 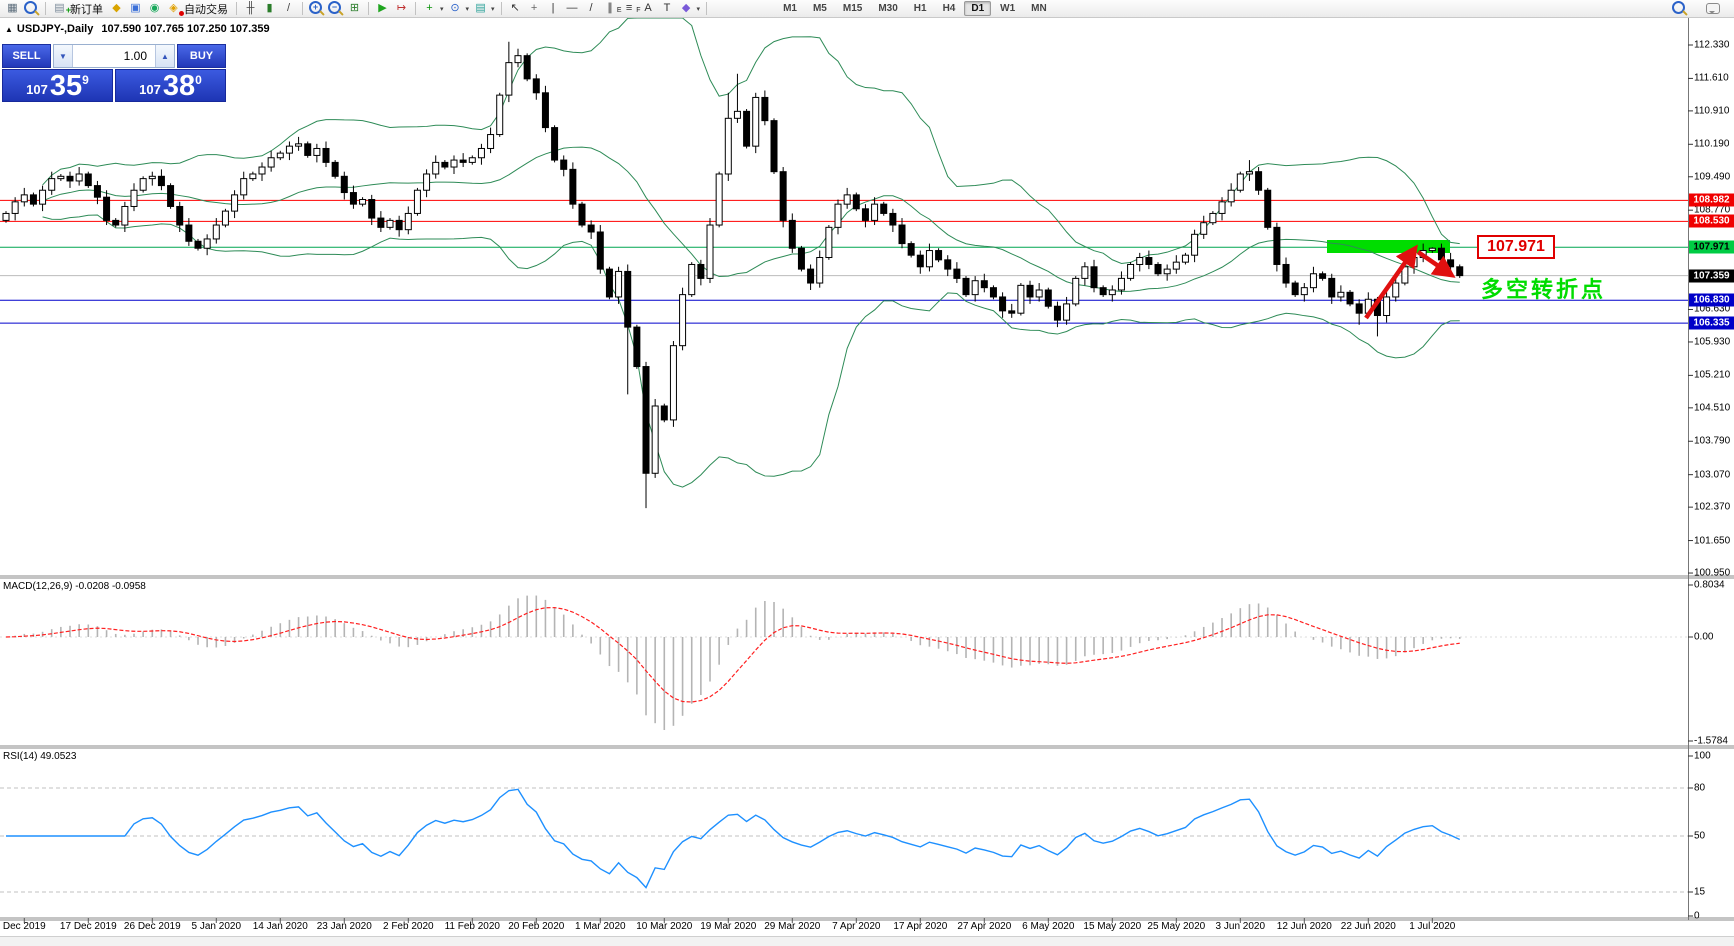 What do you see at coordinates (74, 586) in the screenshot?
I see `macd-indicator-label: MACD(12,26,9) -0.0208 -0.0958` at bounding box center [74, 586].